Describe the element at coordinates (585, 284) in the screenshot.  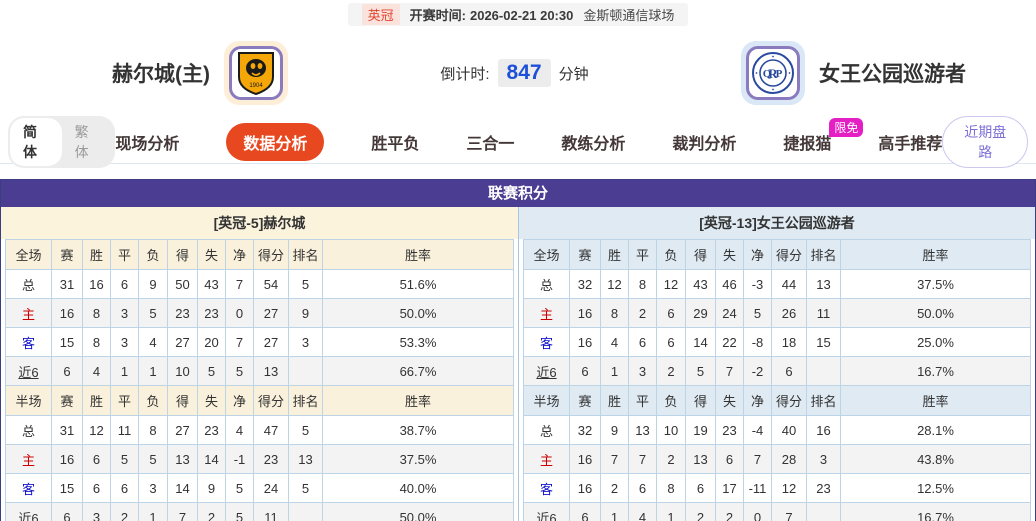
I see `stat-cell: 32` at that location.